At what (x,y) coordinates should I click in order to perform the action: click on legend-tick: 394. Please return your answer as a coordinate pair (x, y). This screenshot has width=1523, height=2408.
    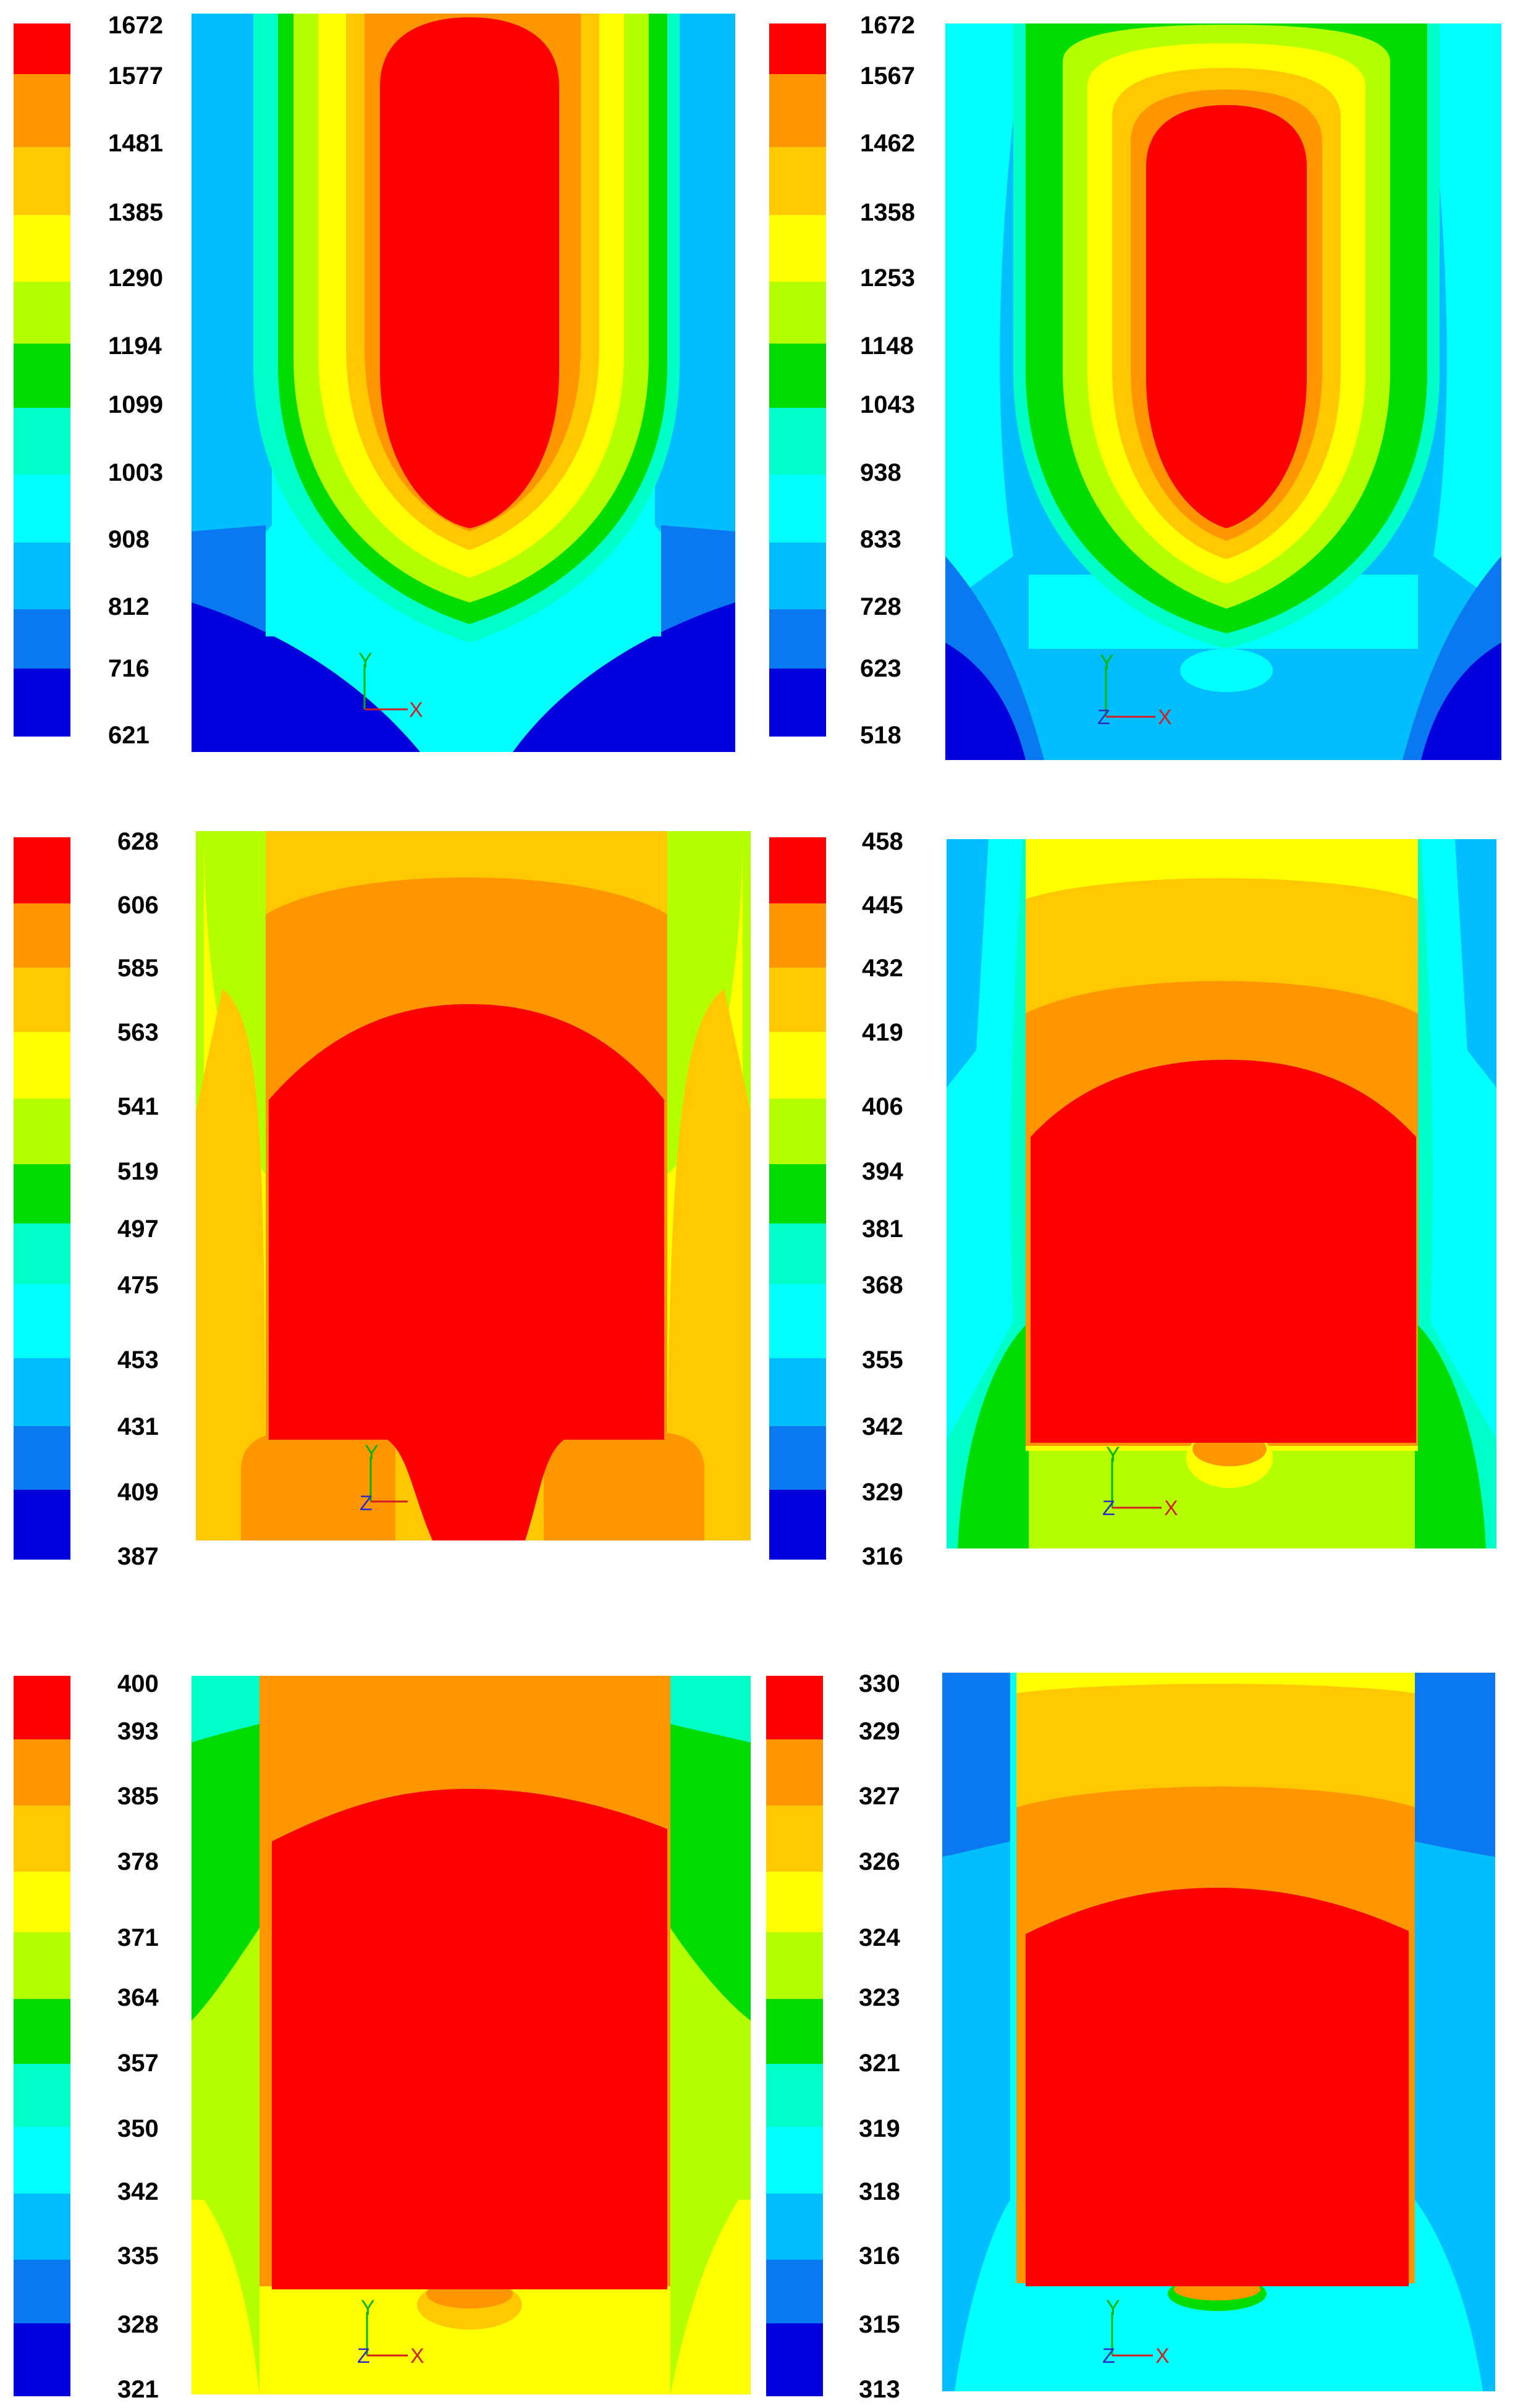
    Looking at the image, I should click on (882, 1171).